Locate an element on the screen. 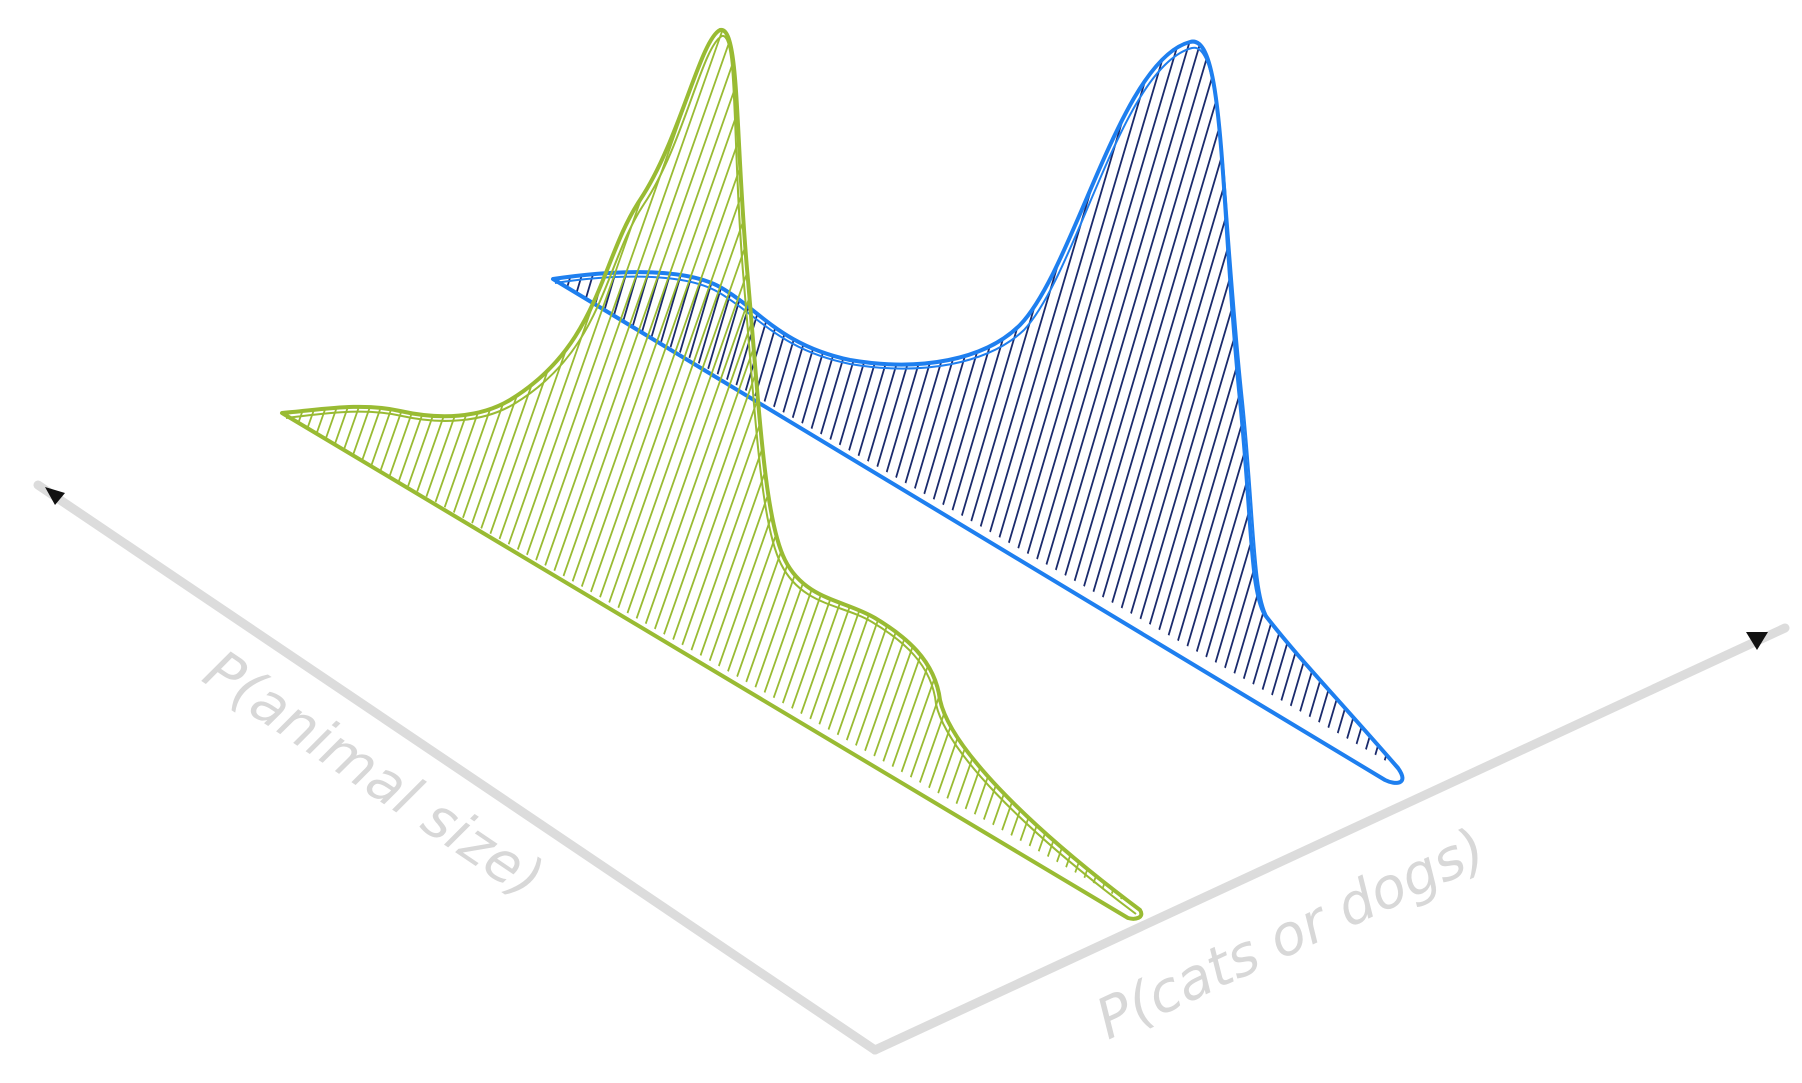  arrowhead-right-icon is located at coordinates (1757, 641).